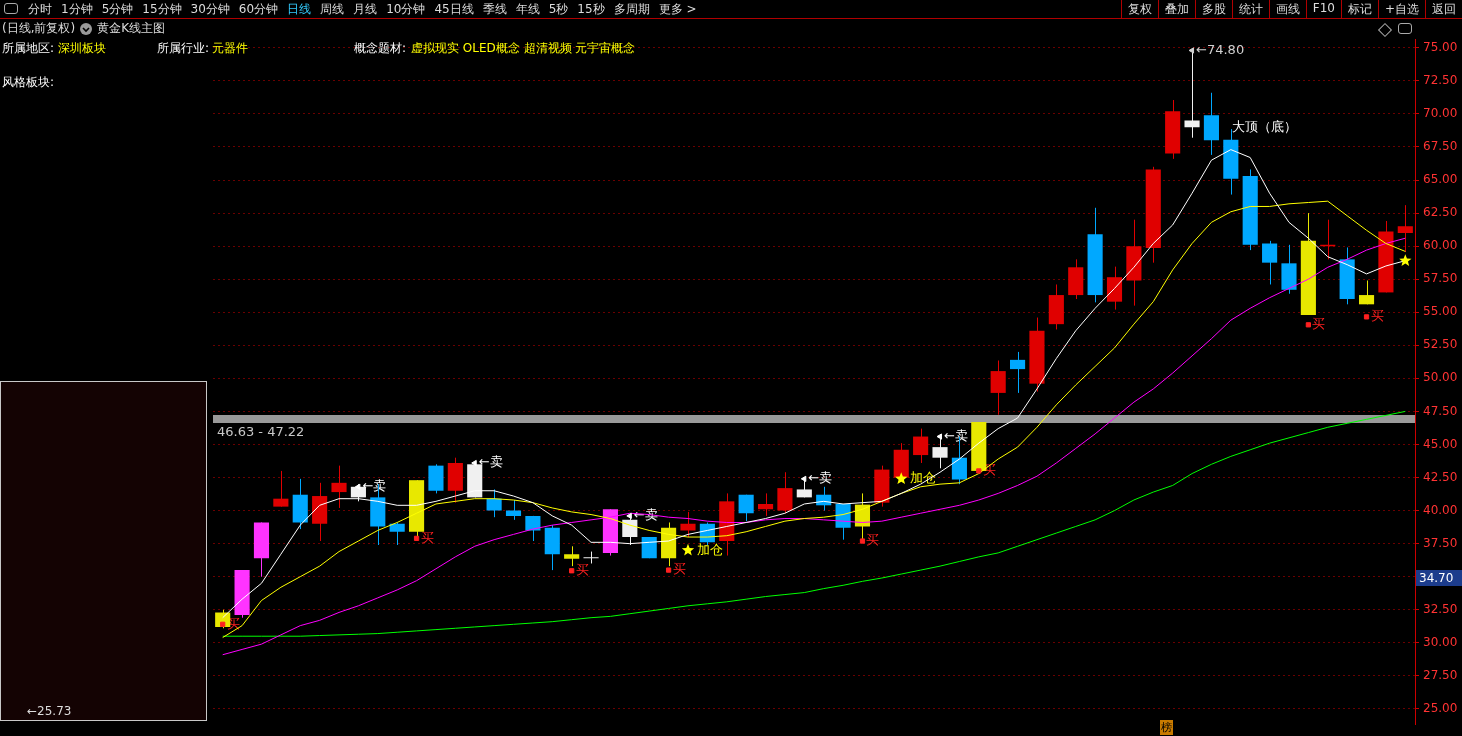 This screenshot has height=736, width=1462. Describe the element at coordinates (591, 9) in the screenshot. I see `text: 15秒` at that location.